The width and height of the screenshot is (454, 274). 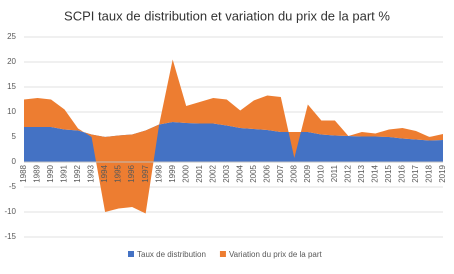 I want to click on x-tick-label: 2013, so click(x=361, y=173).